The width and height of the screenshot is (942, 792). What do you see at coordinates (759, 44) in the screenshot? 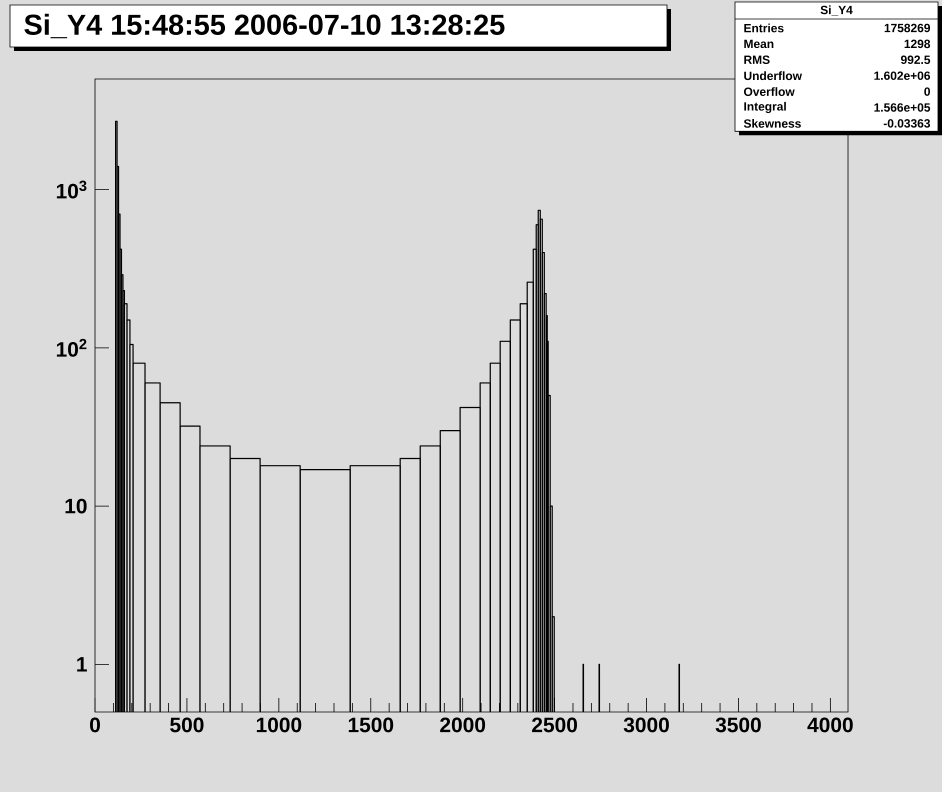
I see `text: Mean` at bounding box center [759, 44].